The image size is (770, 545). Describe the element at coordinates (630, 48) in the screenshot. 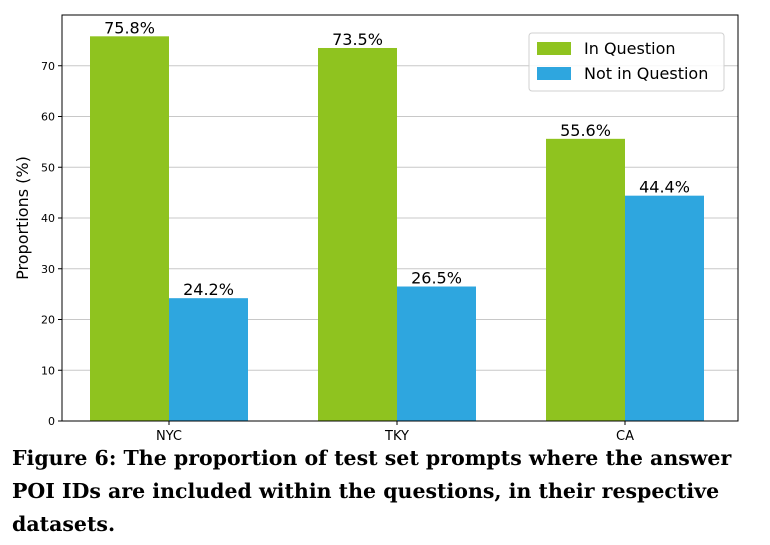

I see `legend-label: In Question` at that location.